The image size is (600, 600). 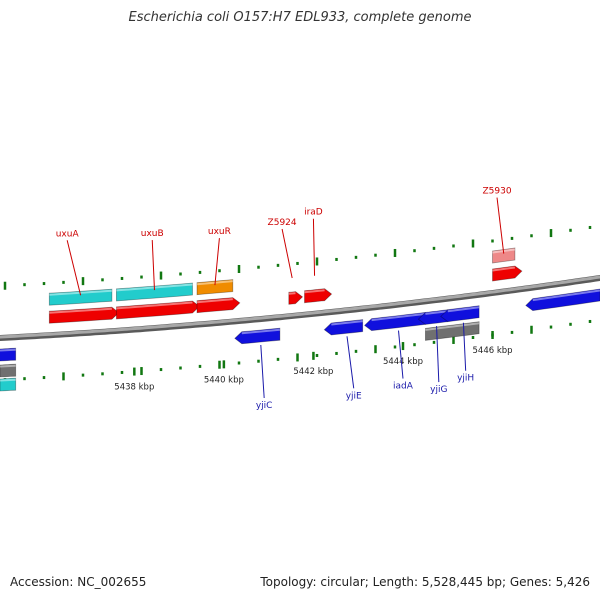 I want to click on gene-label: Z5924, so click(x=282, y=223).